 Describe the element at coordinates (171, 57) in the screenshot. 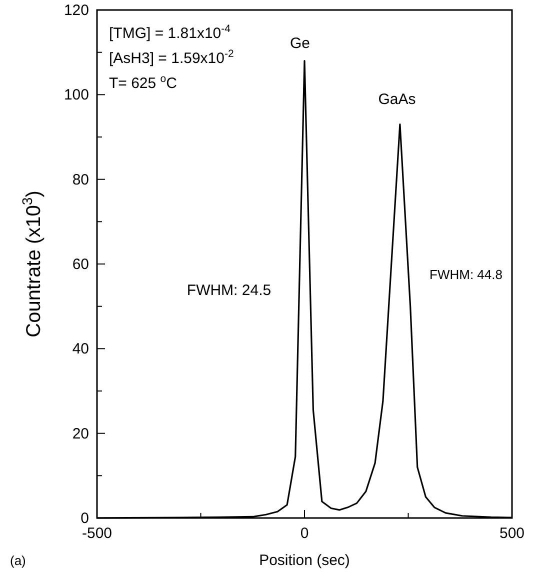

I see `annotation: [AsH3] = 1.59x10$^{-2}$` at that location.